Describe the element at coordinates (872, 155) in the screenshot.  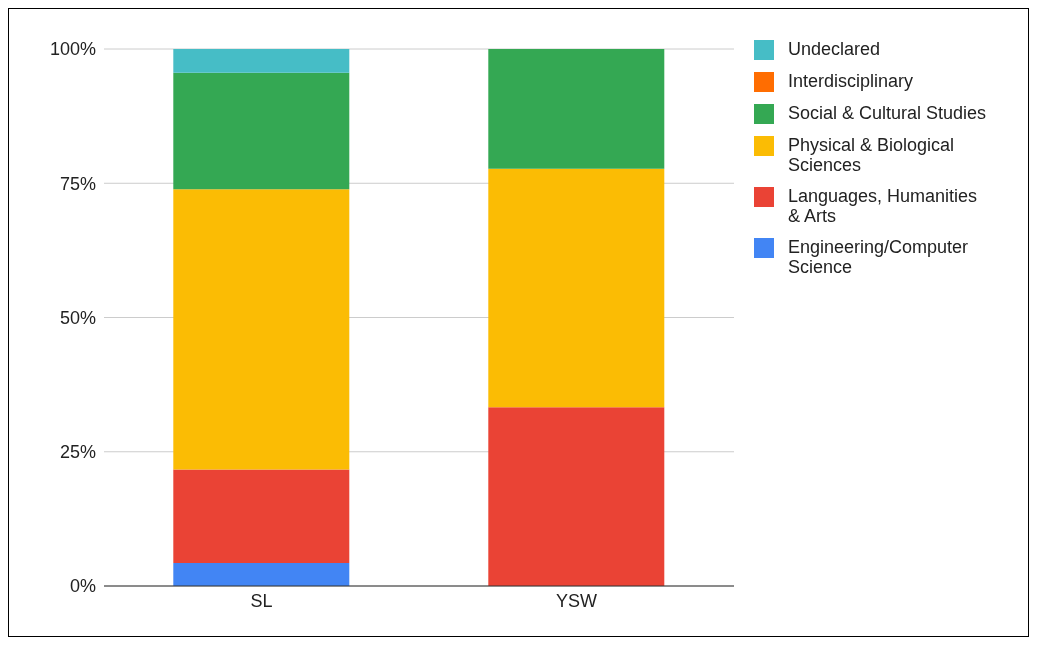
I see `legend-label: Physical & Biological Sciences` at that location.